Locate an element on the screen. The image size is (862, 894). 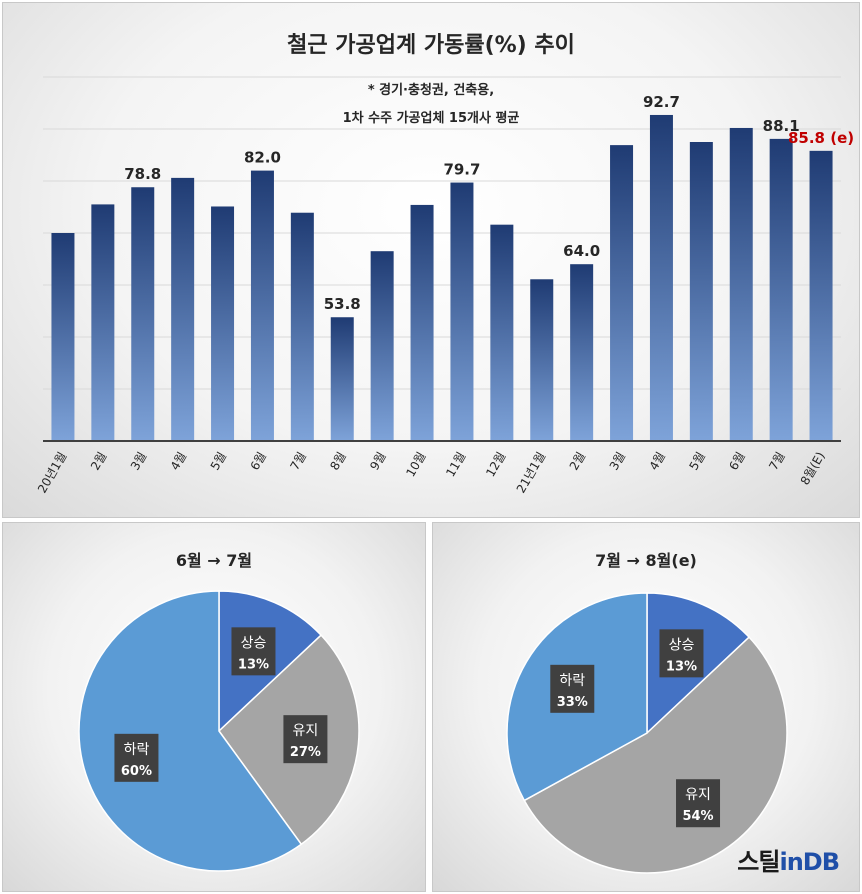
pie-chart-2-svg: 상승 13% 유지 54% 하락 33% is located at coordinates (647, 733).